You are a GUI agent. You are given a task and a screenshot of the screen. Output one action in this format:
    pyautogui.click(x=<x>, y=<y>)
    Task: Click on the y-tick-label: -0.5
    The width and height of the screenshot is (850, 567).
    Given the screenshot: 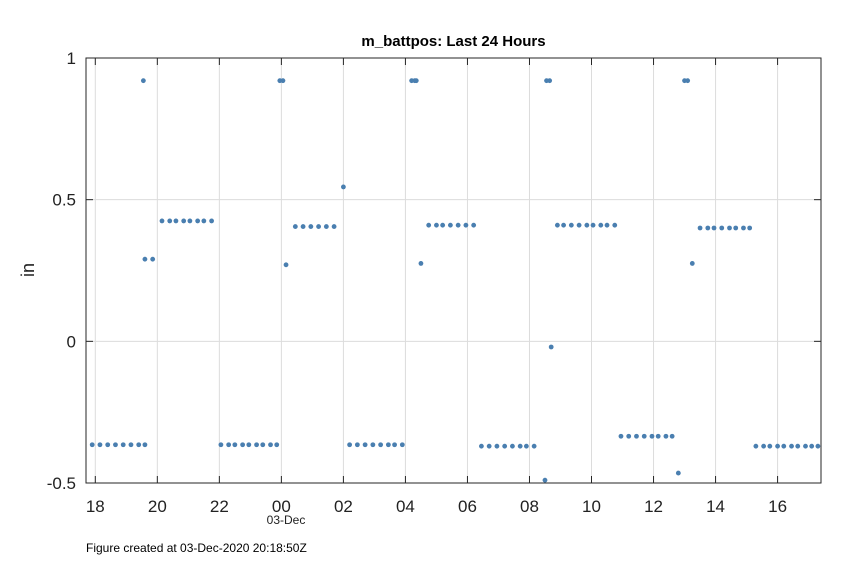 What is the action you would take?
    pyautogui.click(x=61, y=483)
    